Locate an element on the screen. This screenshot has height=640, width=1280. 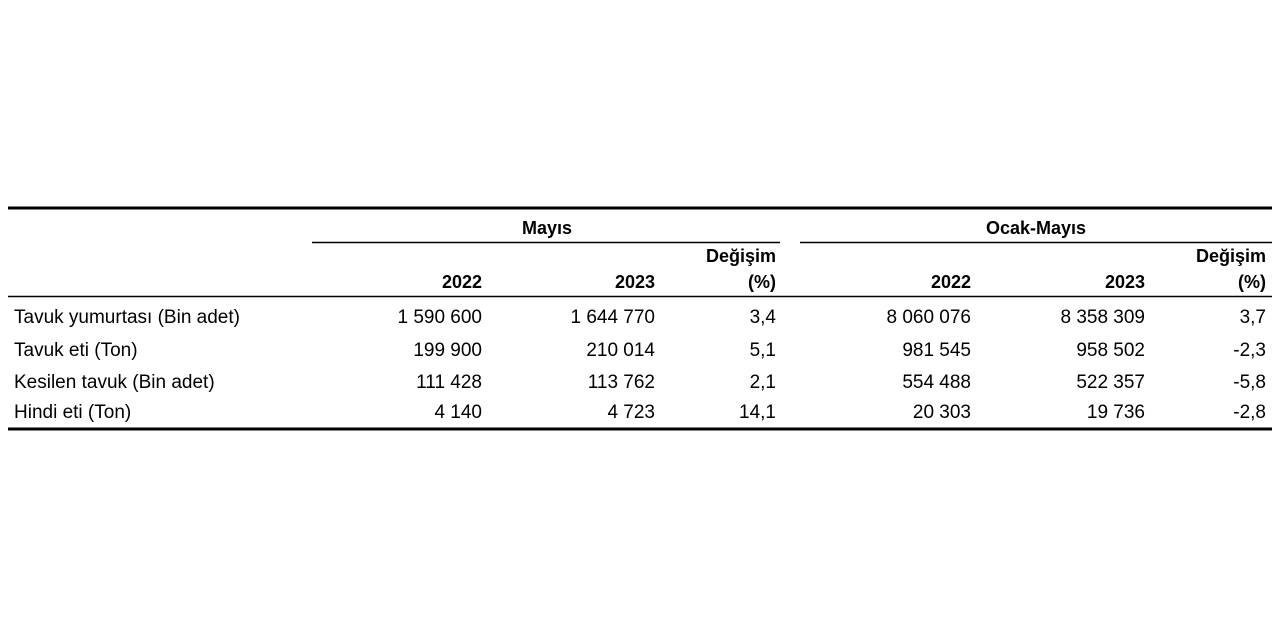
cell: -2,8 is located at coordinates (1249, 412).